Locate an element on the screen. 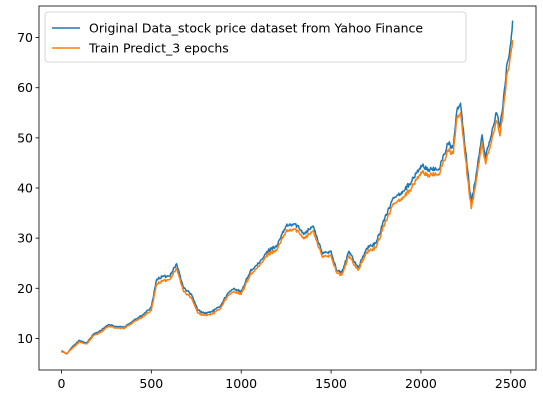  x-axis-ticks: 0 500 1000 1500 2000 2500 is located at coordinates (292, 380).